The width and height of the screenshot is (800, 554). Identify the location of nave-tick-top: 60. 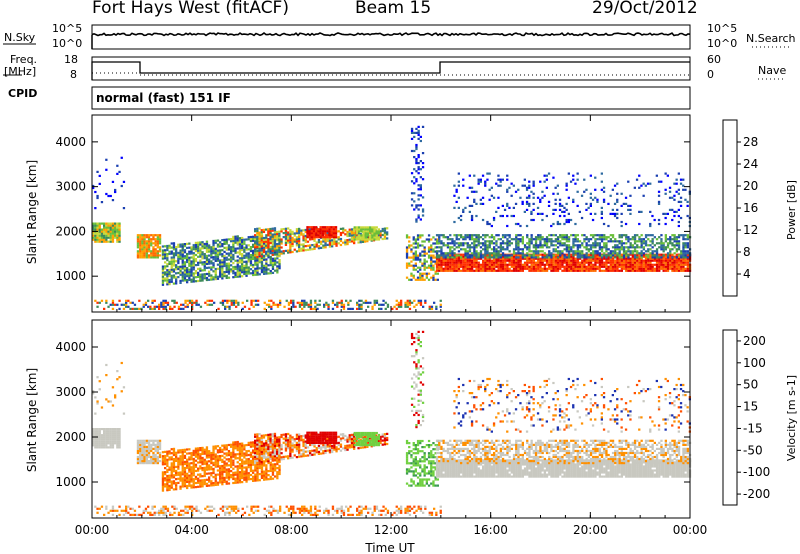
(714, 59).